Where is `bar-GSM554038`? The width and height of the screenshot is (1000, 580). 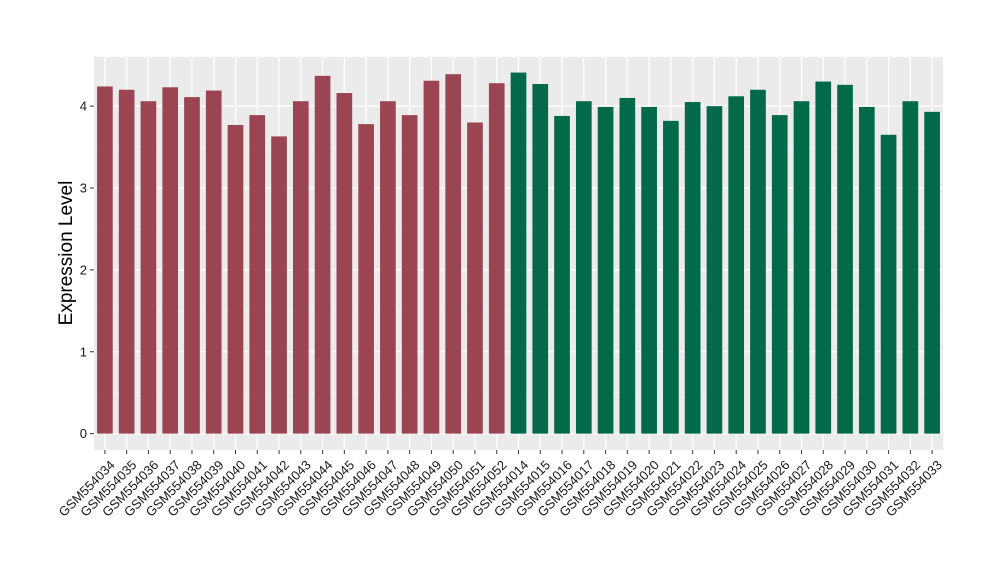
bar-GSM554038 is located at coordinates (192, 265).